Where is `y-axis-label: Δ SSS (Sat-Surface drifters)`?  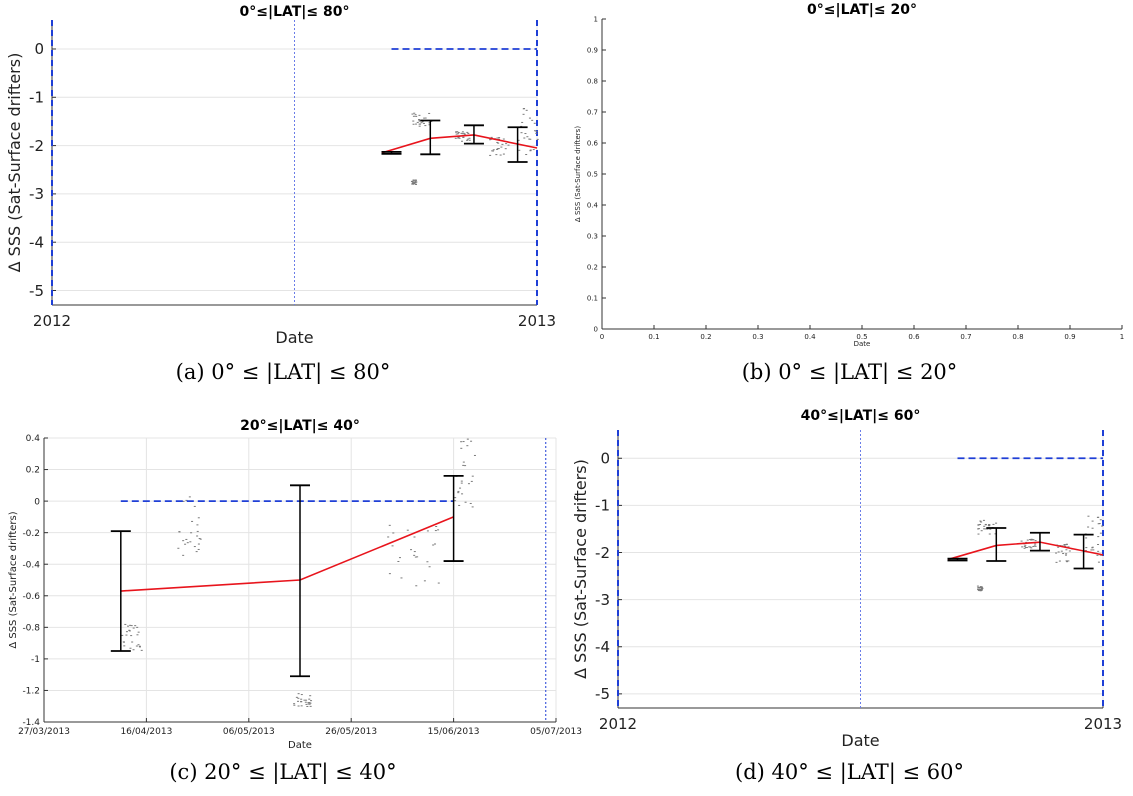
y-axis-label: Δ SSS (Sat-Surface drifters) is located at coordinates (578, 174).